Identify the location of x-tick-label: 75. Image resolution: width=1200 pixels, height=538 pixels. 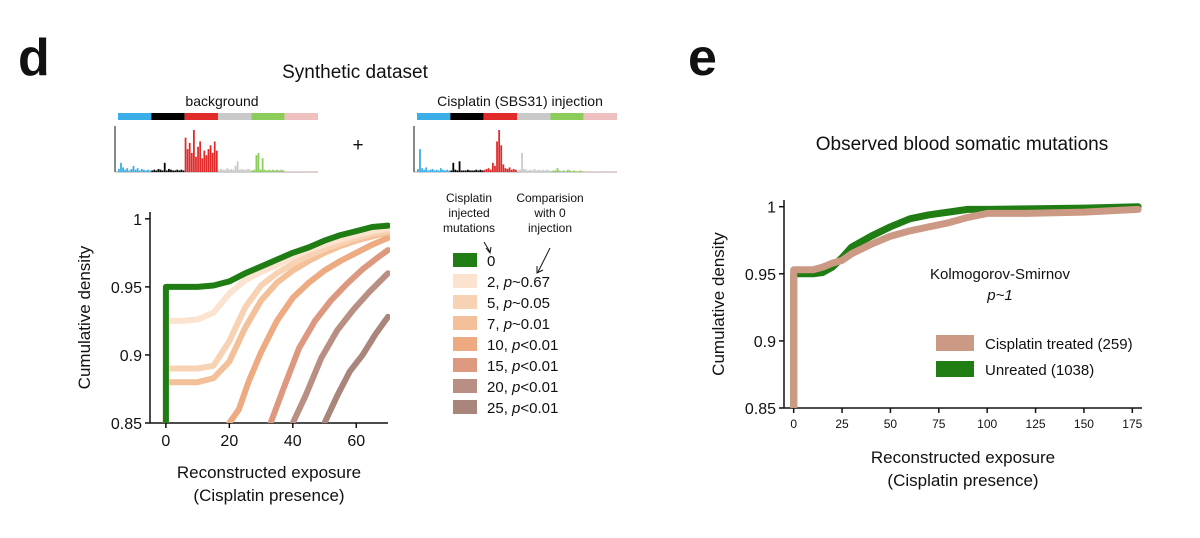
(939, 424).